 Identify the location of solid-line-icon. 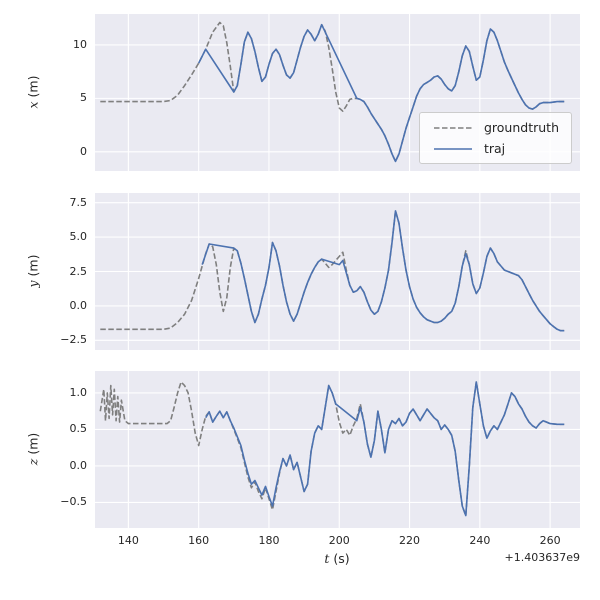
(452, 148).